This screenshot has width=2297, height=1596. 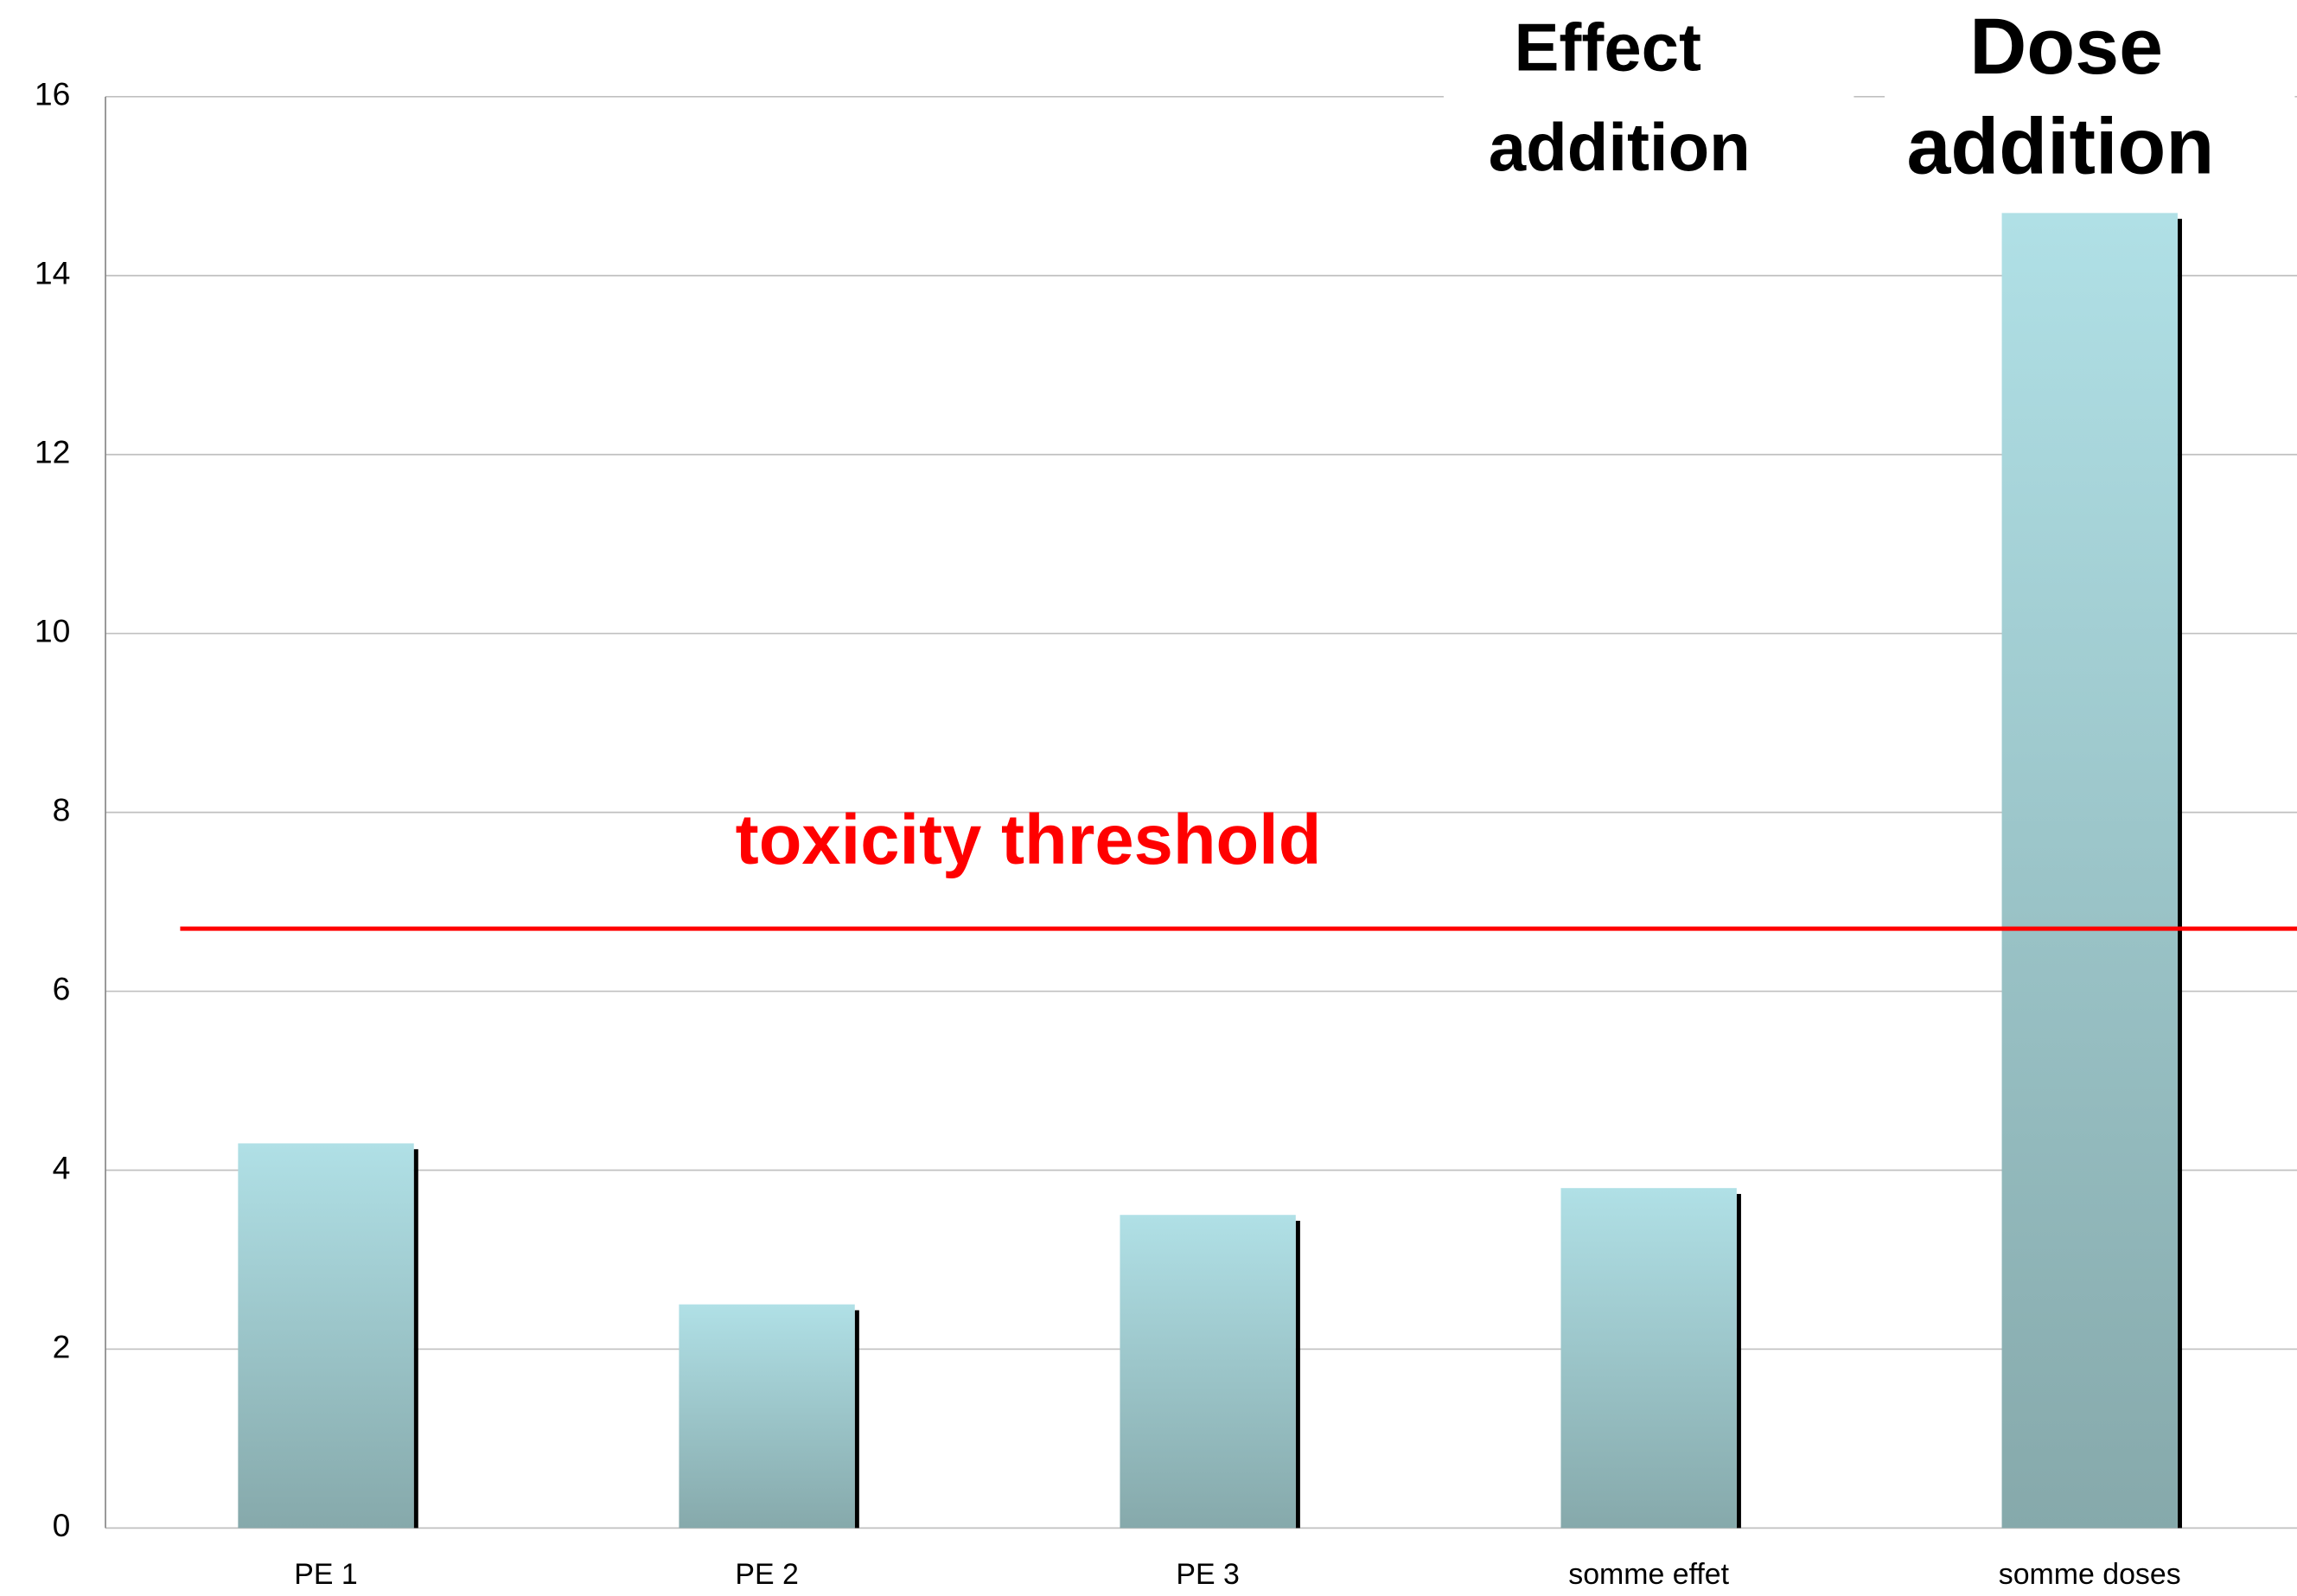 I want to click on threshold-label: toxicity threshold, so click(x=1029, y=840).